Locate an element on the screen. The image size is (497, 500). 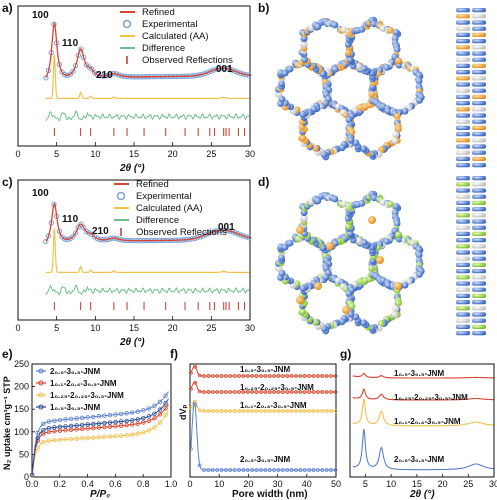
panel-label-d: d) is located at coordinates (263, 182).